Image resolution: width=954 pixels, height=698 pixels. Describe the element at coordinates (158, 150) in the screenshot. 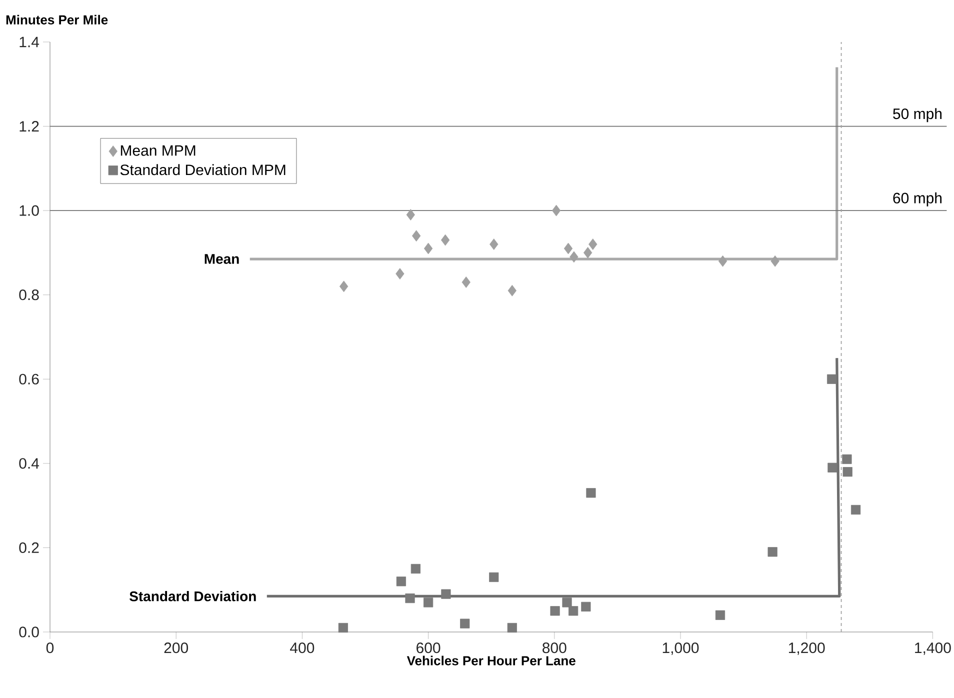

I see `legend-label: Mean MPM` at that location.